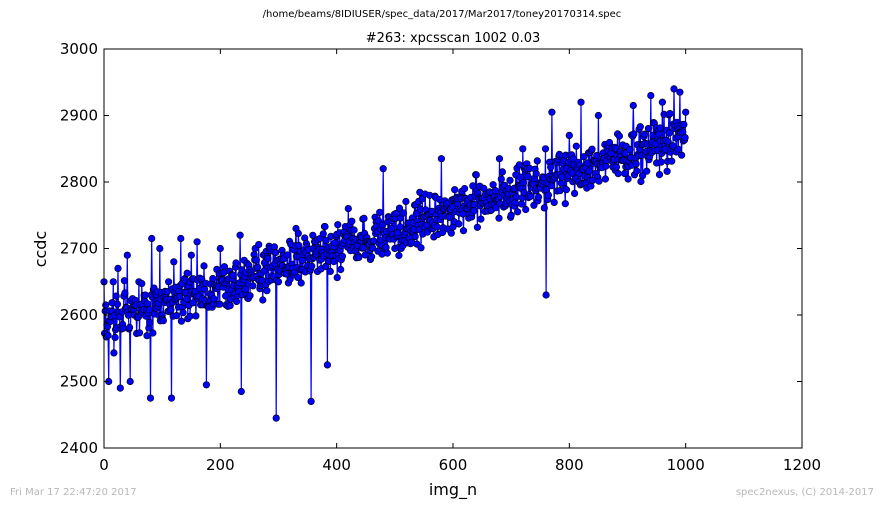 This screenshot has height=509, width=884. I want to click on y-tick-label: 2700, so click(79, 249).